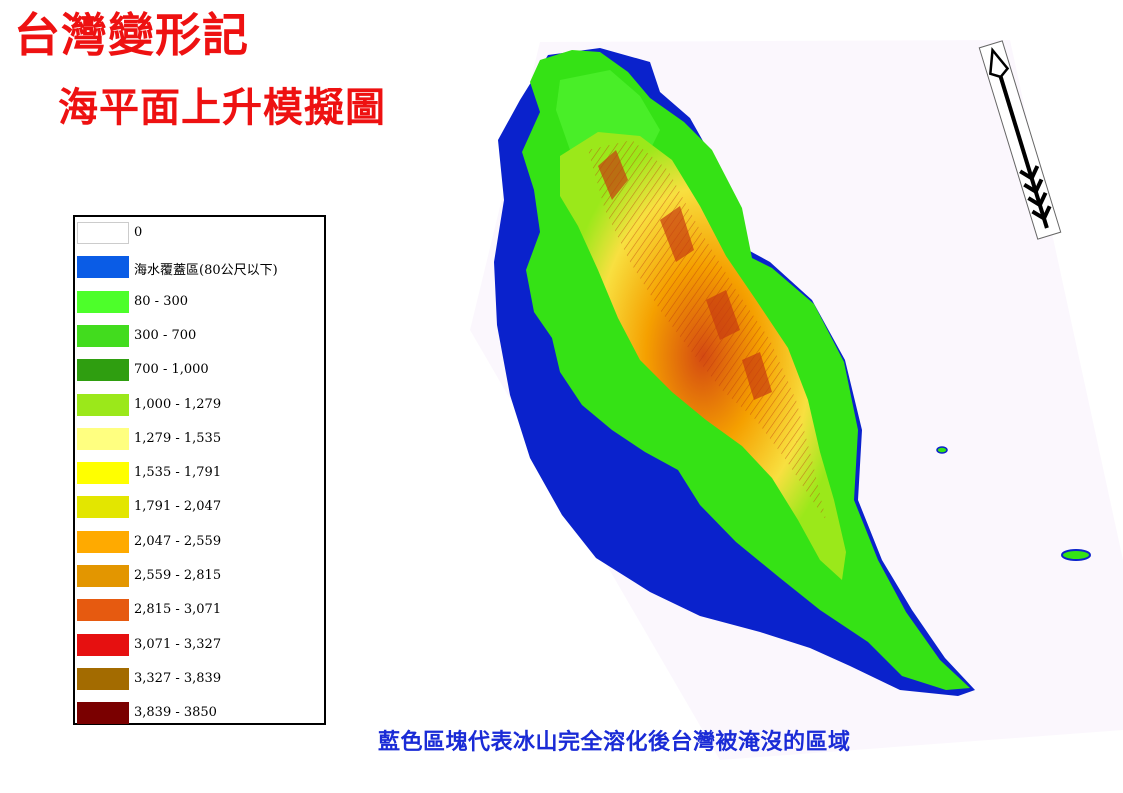  What do you see at coordinates (178, 644) in the screenshot?
I see `legend-label: 3,071 - 3,327` at bounding box center [178, 644].